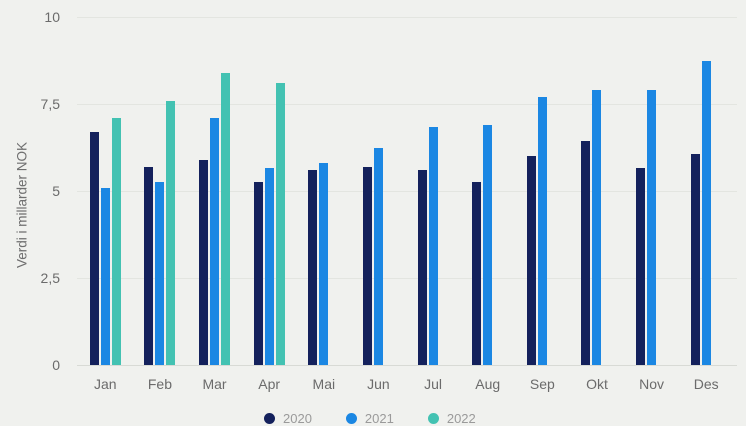  I want to click on bar-2020-apr, so click(258, 273).